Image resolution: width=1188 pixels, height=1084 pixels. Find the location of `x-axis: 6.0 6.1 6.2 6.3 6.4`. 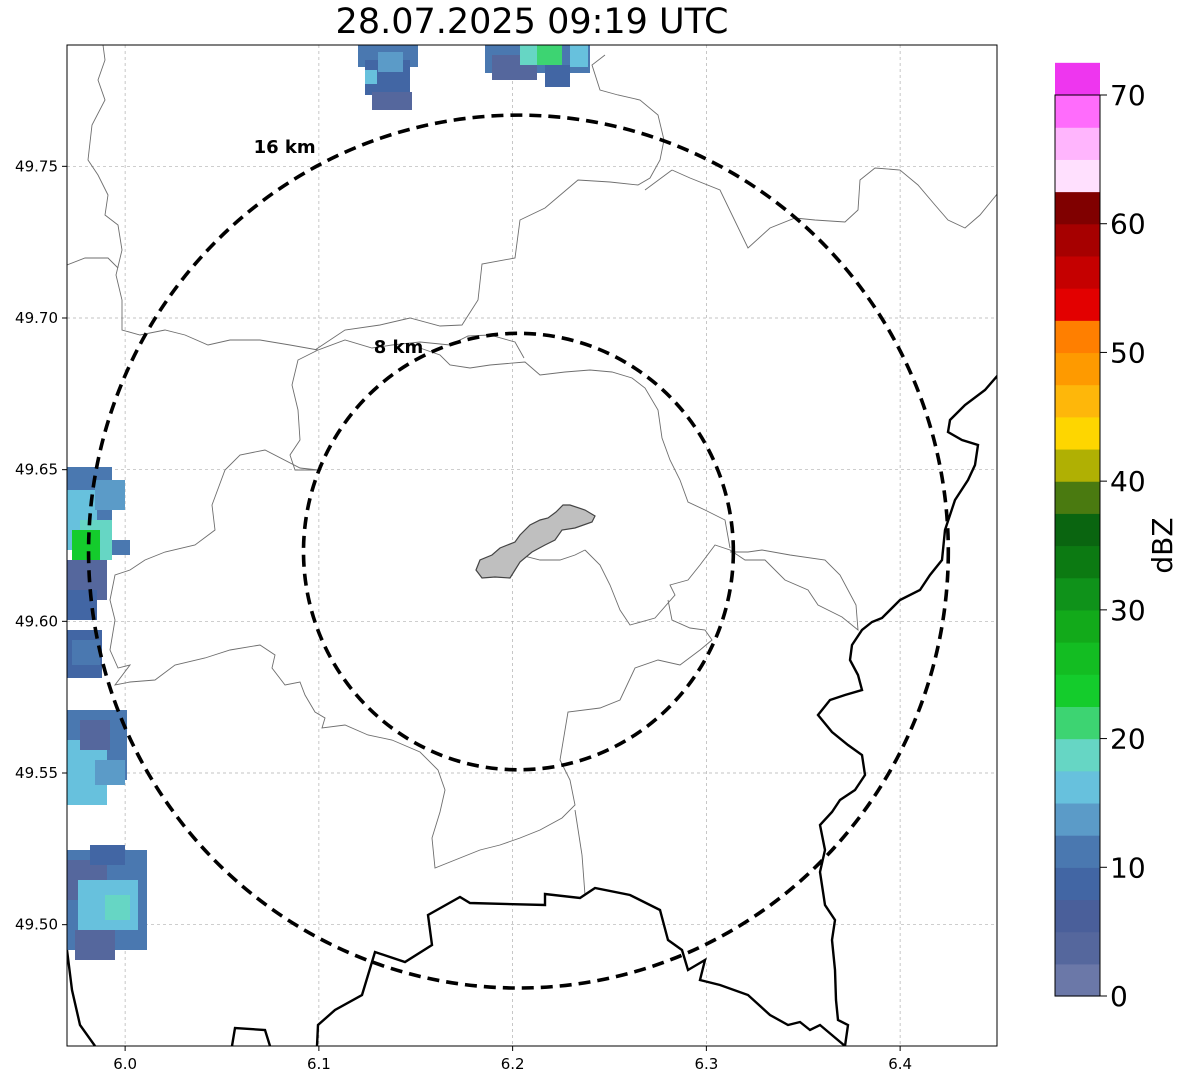

x-axis: 6.0 6.1 6.2 6.3 6.4 is located at coordinates (512, 1059).